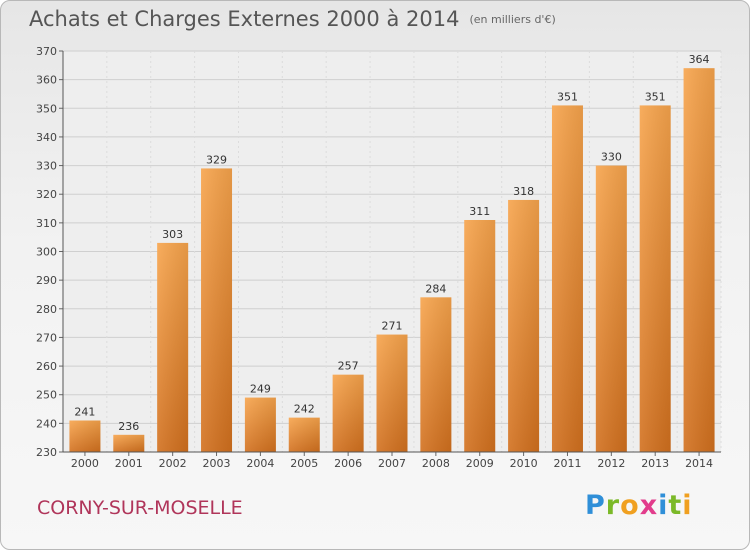  I want to click on y-tick-label: 230, so click(46, 452).